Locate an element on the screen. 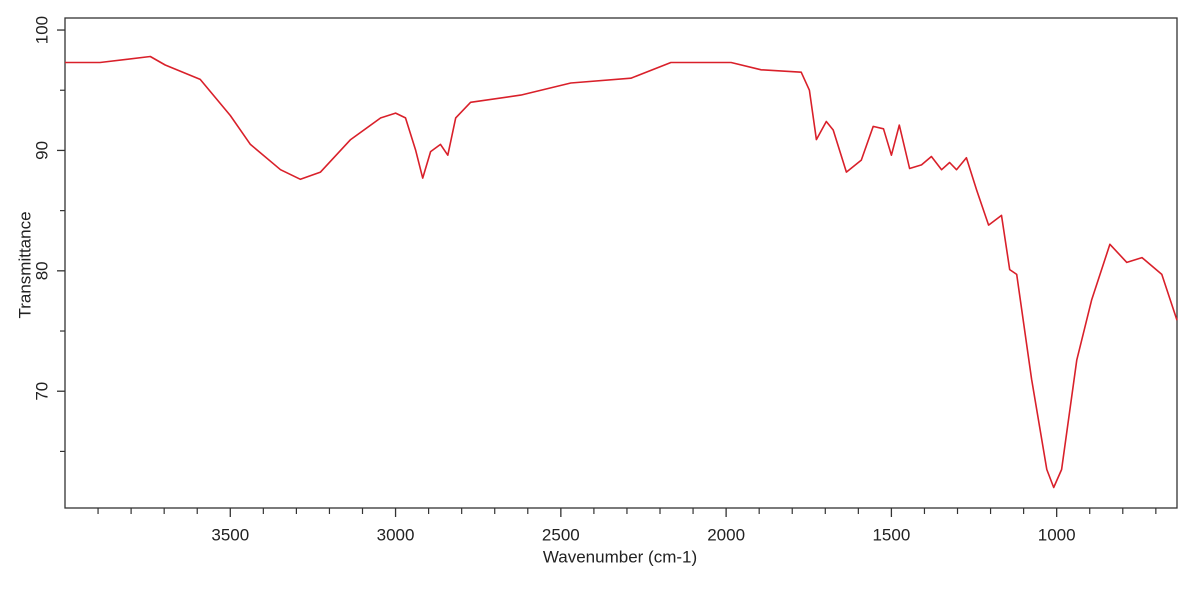 The image size is (1200, 590). x-tick-label: 2500 is located at coordinates (561, 534).